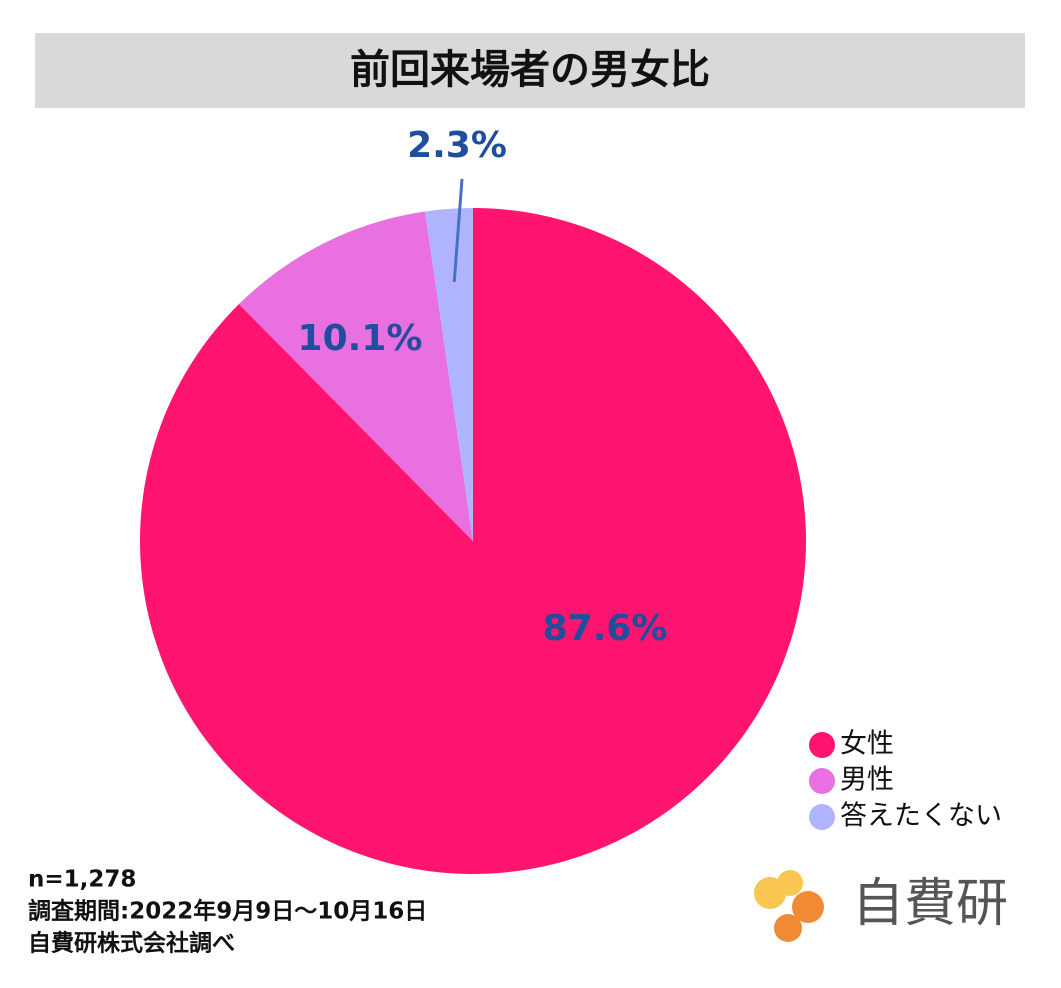 The width and height of the screenshot is (1061, 988). I want to click on data-label: 2.3%, so click(457, 145).